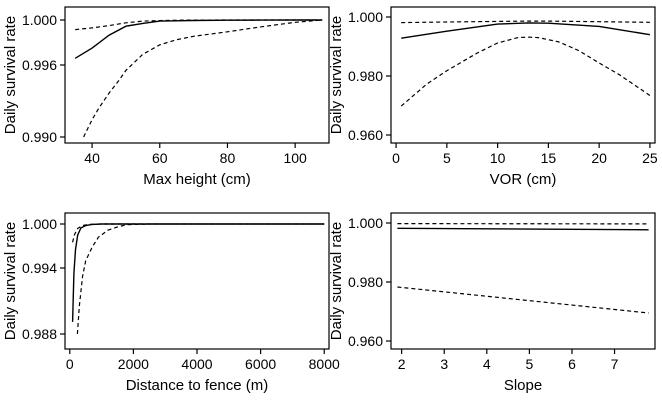  Describe the element at coordinates (197, 179) in the screenshot. I see `x-axis-title: Max height (cm)` at that location.